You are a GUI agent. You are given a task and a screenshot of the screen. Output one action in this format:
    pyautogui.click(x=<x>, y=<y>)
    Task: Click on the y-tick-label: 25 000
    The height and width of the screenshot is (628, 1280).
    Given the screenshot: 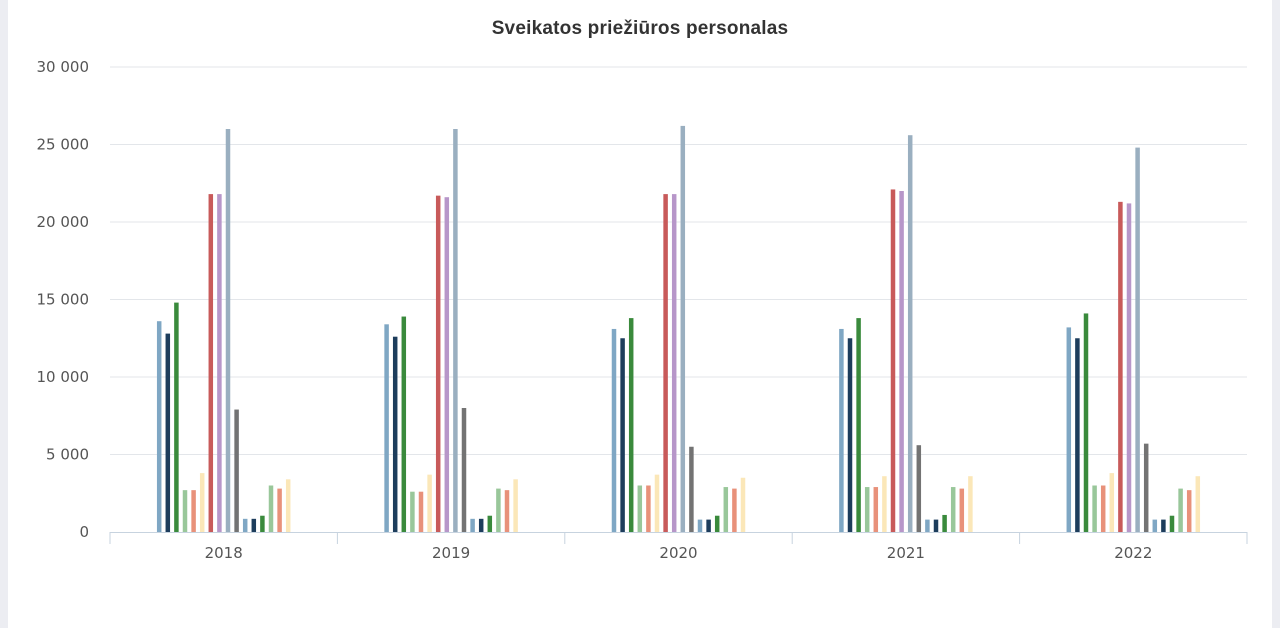 What is the action you would take?
    pyautogui.click(x=63, y=145)
    